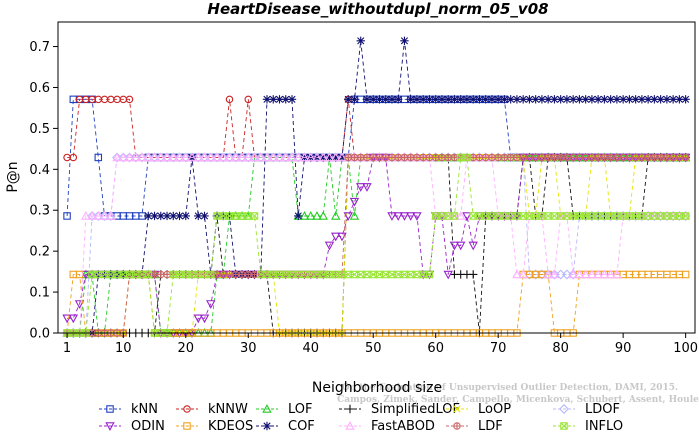 This screenshot has height=434, width=699. I want to click on chart-title: HeartDisease_withoutdupl_norm_05_v08, so click(377, 9).